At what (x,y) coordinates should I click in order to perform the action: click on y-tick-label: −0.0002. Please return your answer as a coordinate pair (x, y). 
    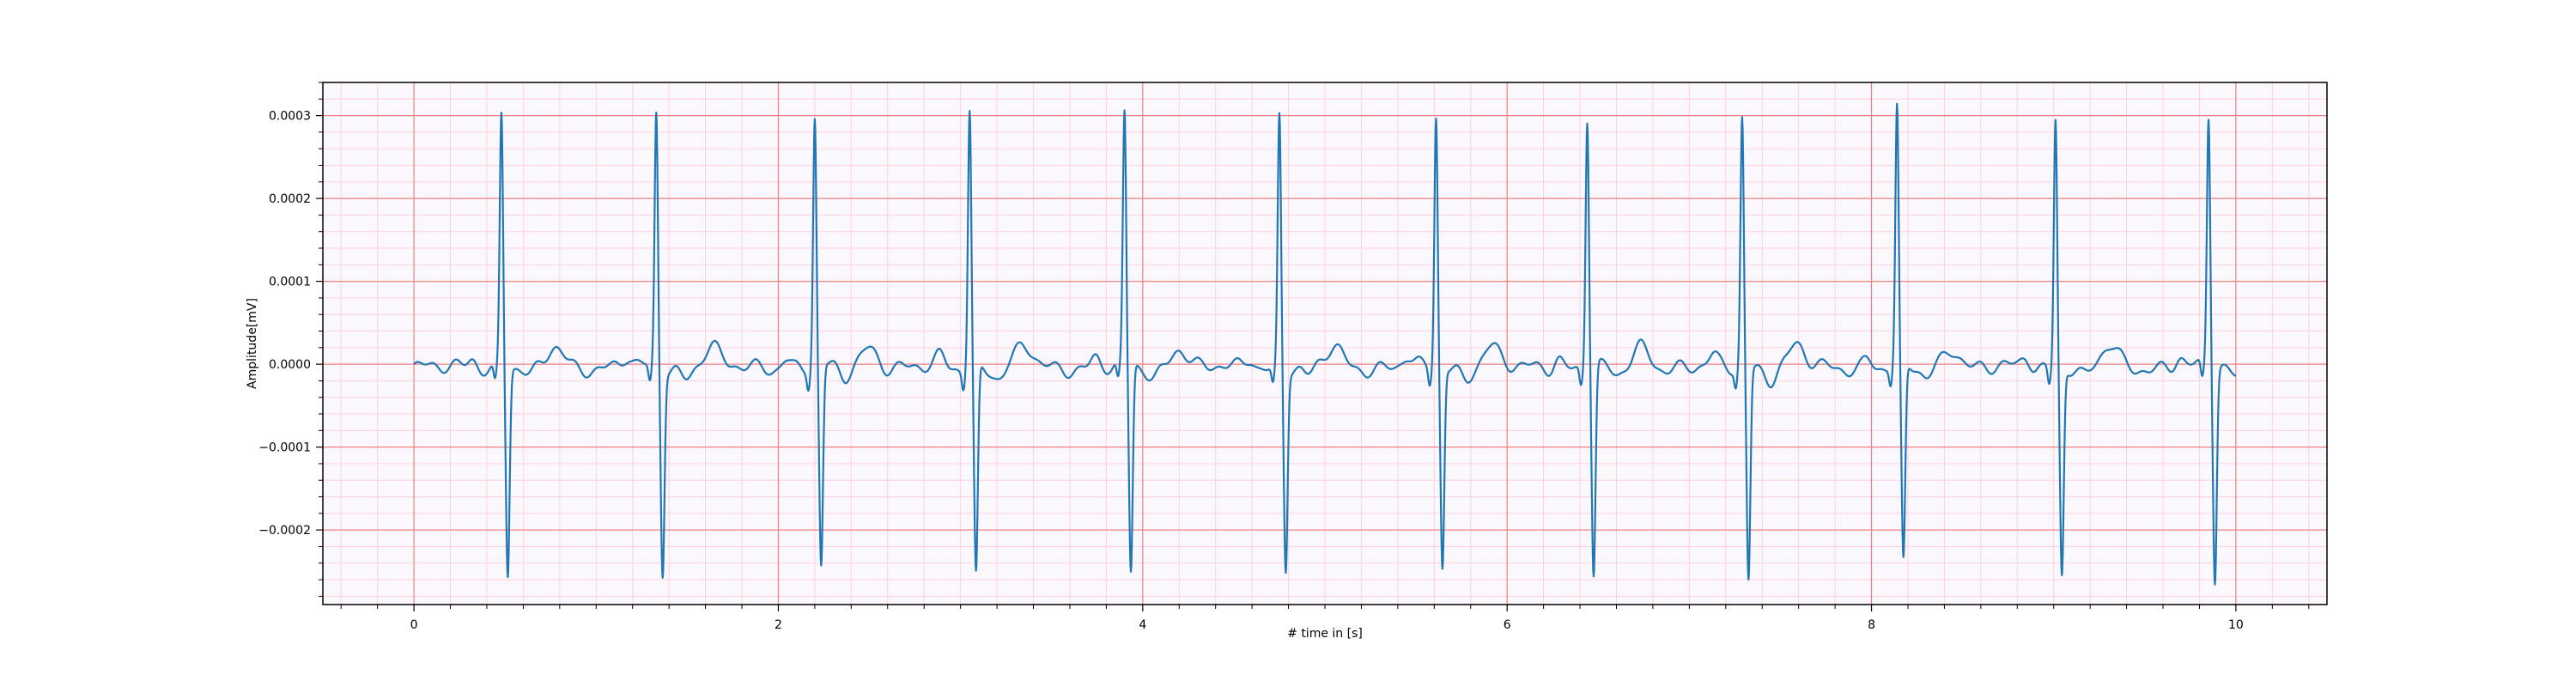
    Looking at the image, I should click on (284, 531).